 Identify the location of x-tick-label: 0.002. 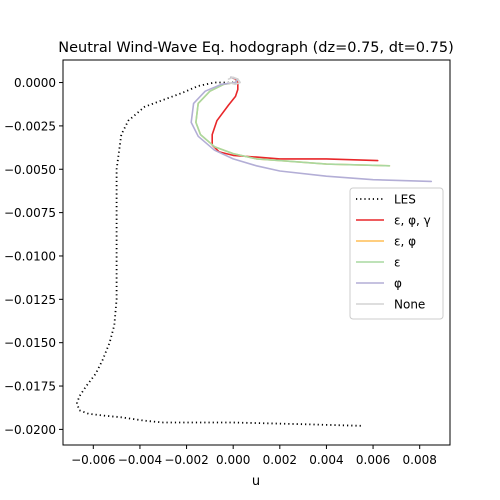
(280, 460).